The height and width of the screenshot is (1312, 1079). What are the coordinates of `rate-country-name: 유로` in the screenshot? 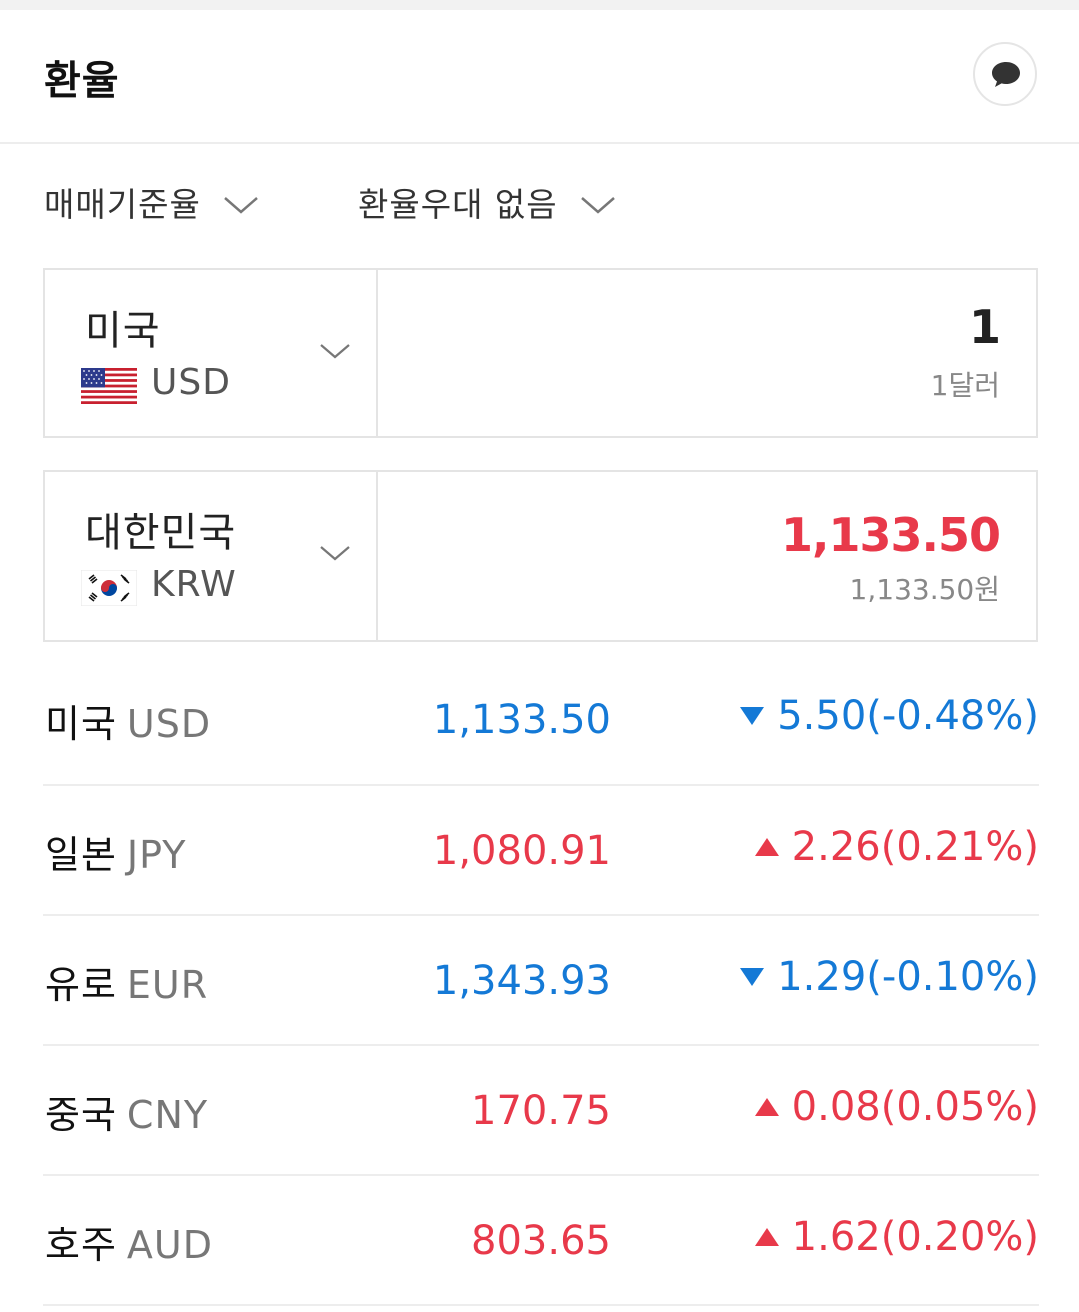 It's located at (81, 985).